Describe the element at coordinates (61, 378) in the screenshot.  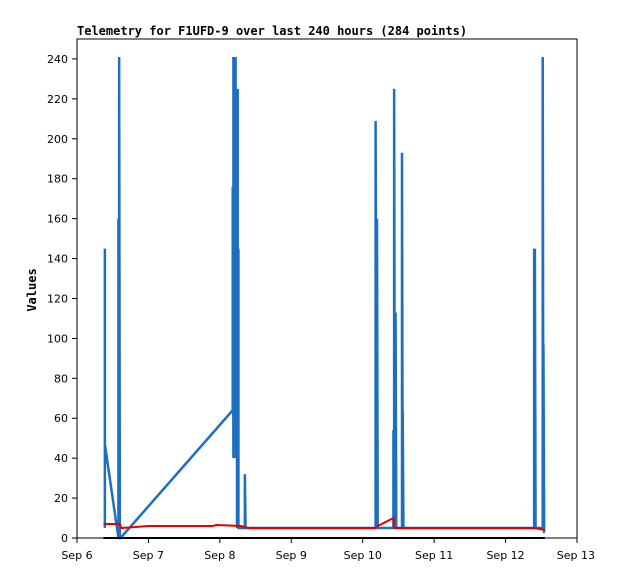
I see `y-tick-label: 80` at that location.